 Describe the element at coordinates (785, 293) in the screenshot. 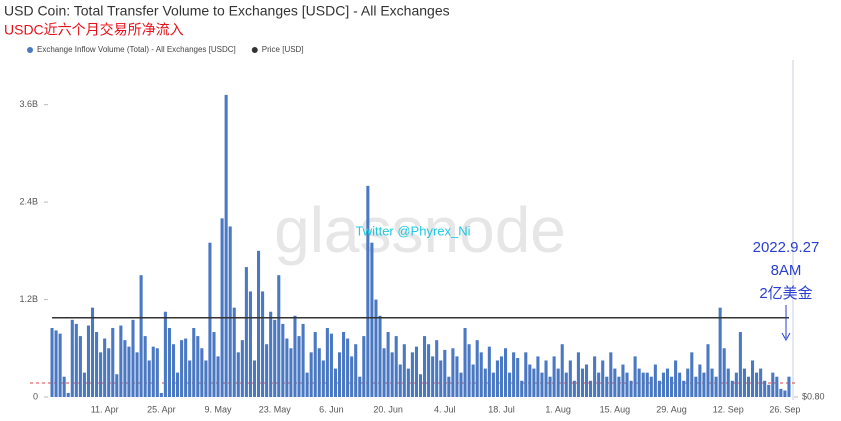

I see `annotation: 2亿美金` at that location.